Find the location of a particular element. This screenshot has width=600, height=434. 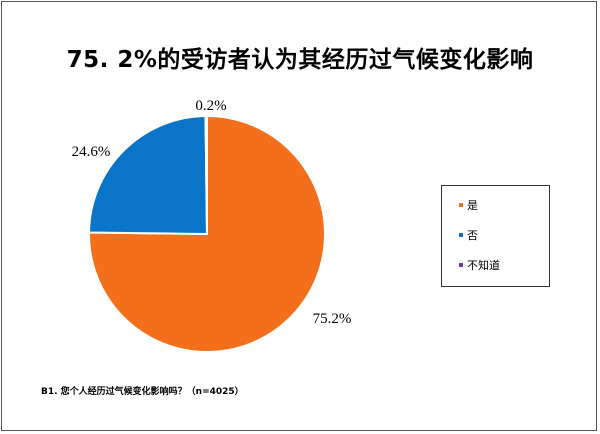

chart-legend: 是 否 不知道 is located at coordinates (495, 236).